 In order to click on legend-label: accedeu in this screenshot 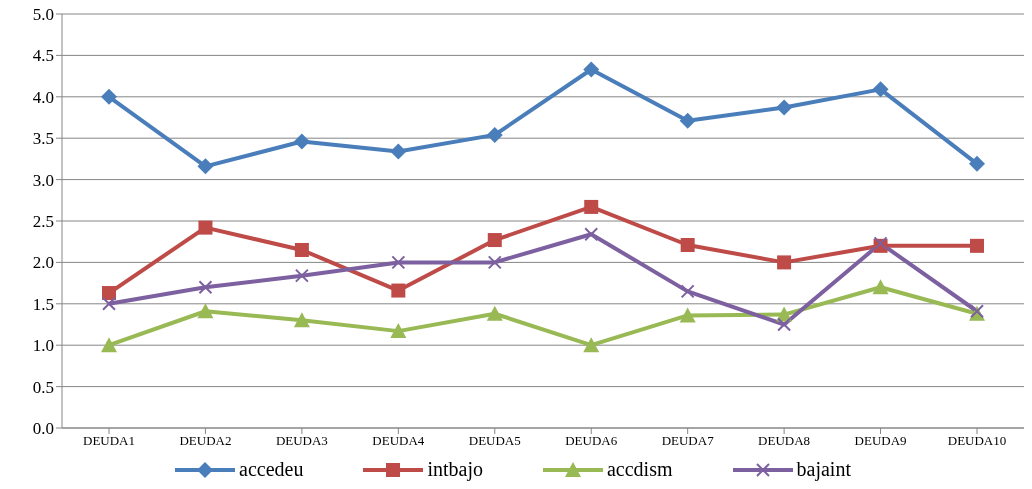, I will do `click(271, 469)`.